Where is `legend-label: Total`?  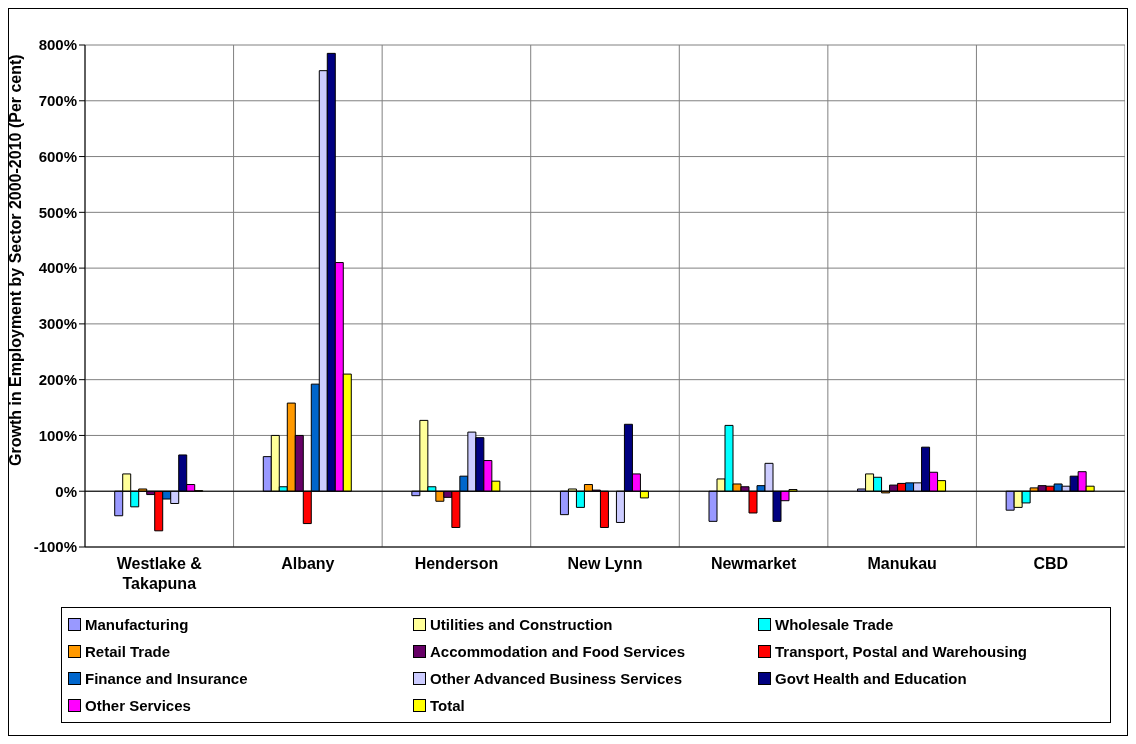 legend-label: Total is located at coordinates (447, 705).